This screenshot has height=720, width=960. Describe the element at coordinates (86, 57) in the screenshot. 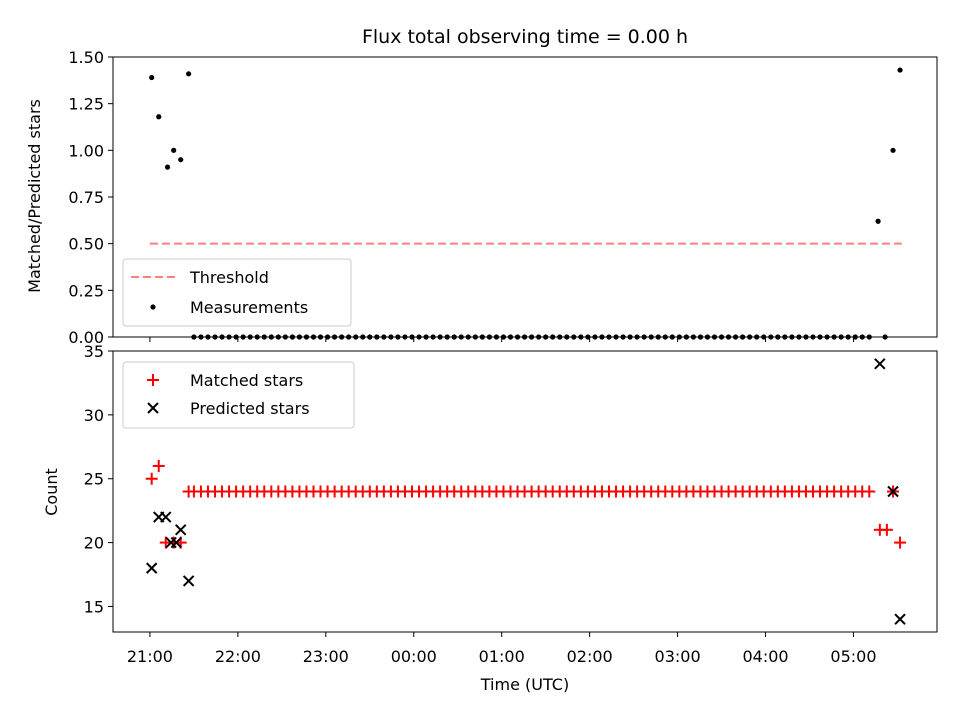

I see `top-y-tick-label: 1.50` at that location.